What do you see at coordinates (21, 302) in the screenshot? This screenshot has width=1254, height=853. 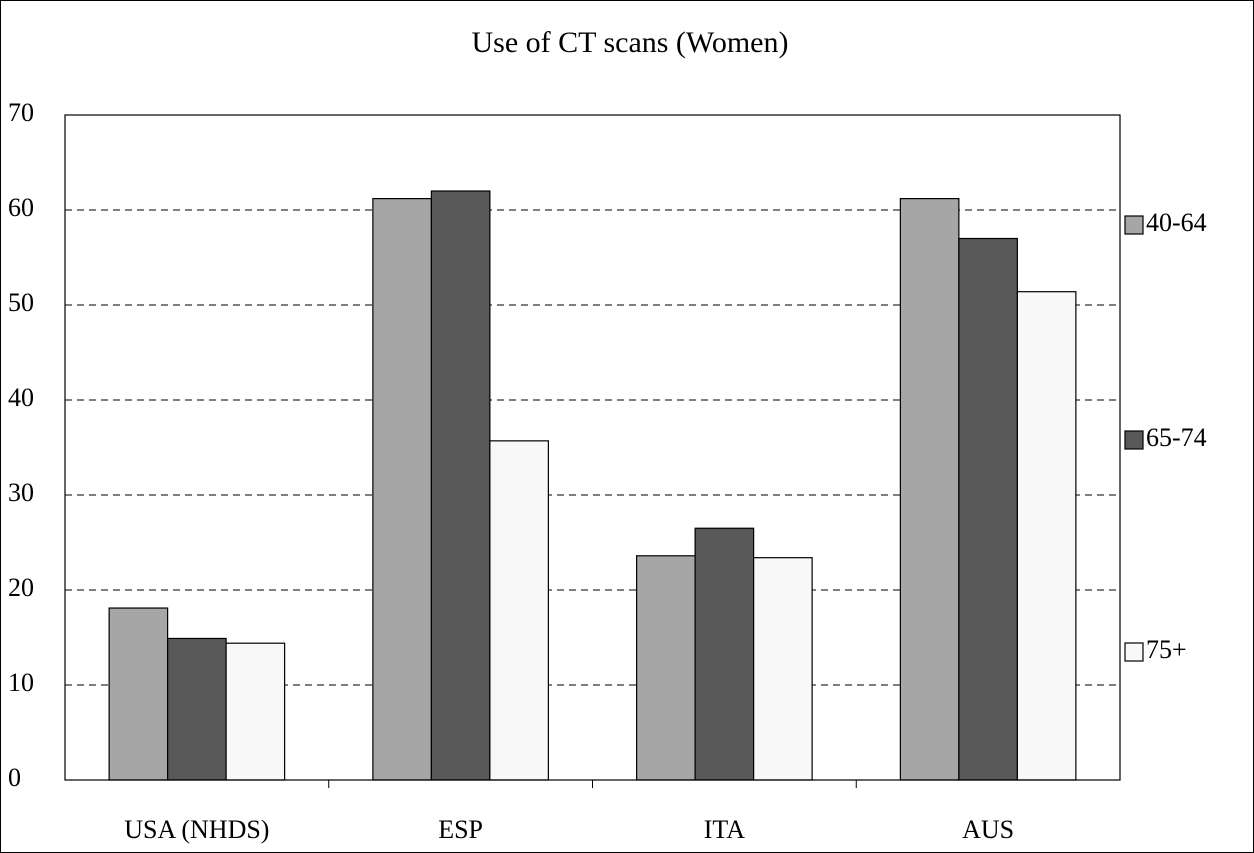 I see `y-tick-label: 50` at bounding box center [21, 302].